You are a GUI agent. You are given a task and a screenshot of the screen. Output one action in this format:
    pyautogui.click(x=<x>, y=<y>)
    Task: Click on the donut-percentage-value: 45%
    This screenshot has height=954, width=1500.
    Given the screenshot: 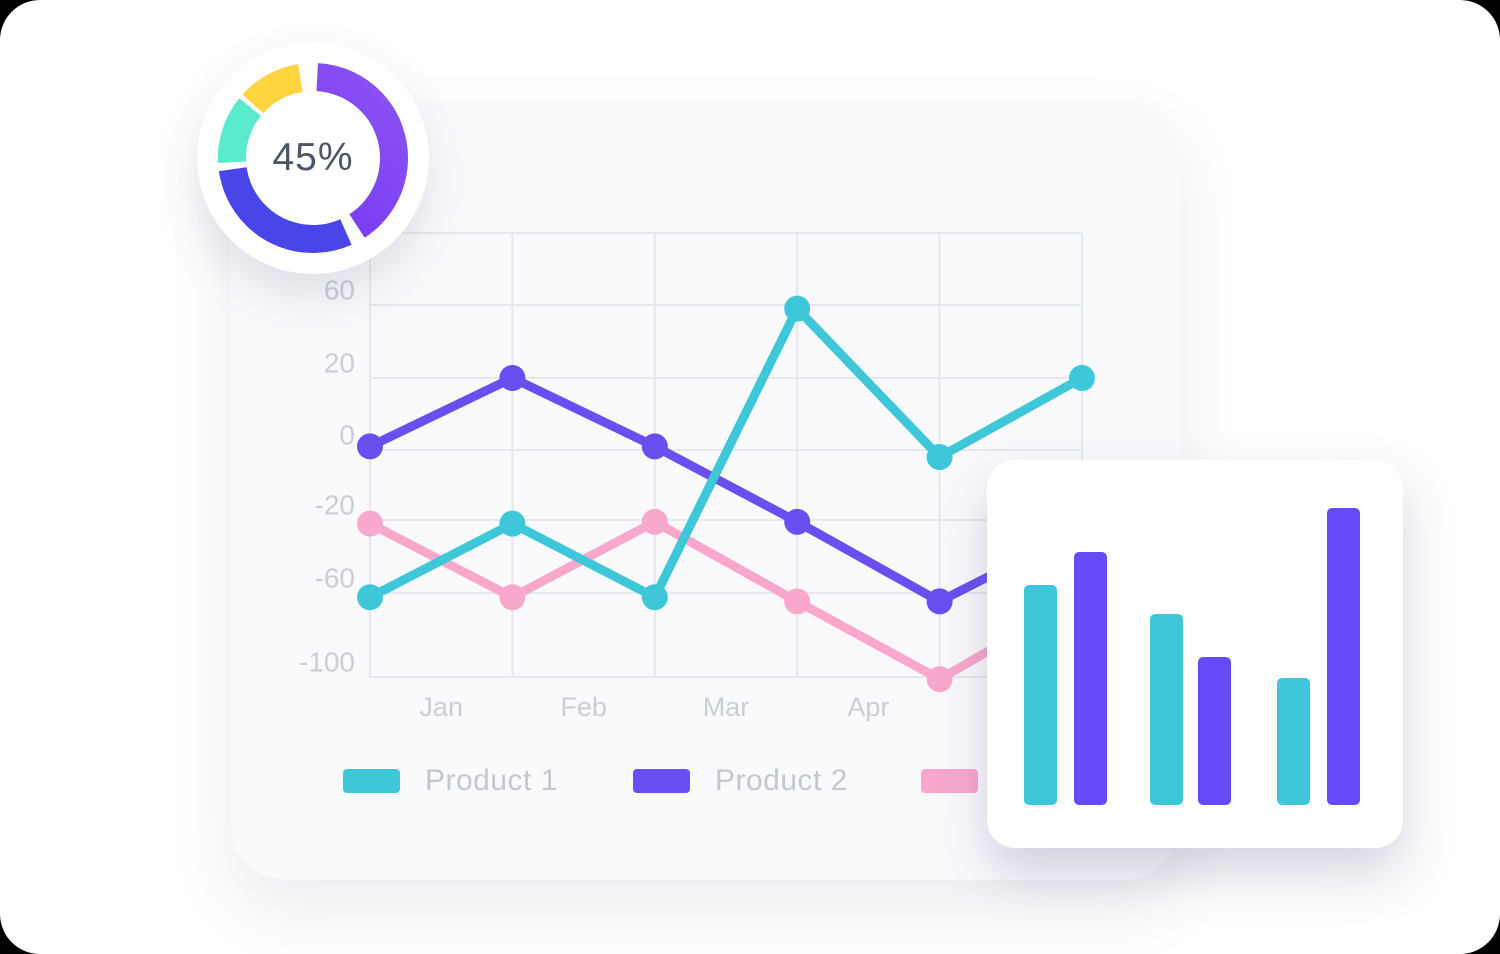 What is the action you would take?
    pyautogui.click(x=313, y=157)
    